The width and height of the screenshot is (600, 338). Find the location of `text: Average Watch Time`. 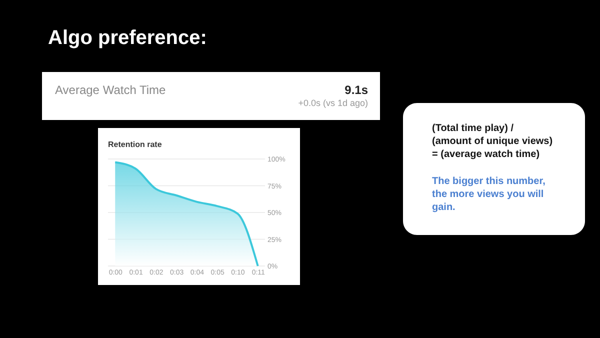

text: Average Watch Time is located at coordinates (110, 90).